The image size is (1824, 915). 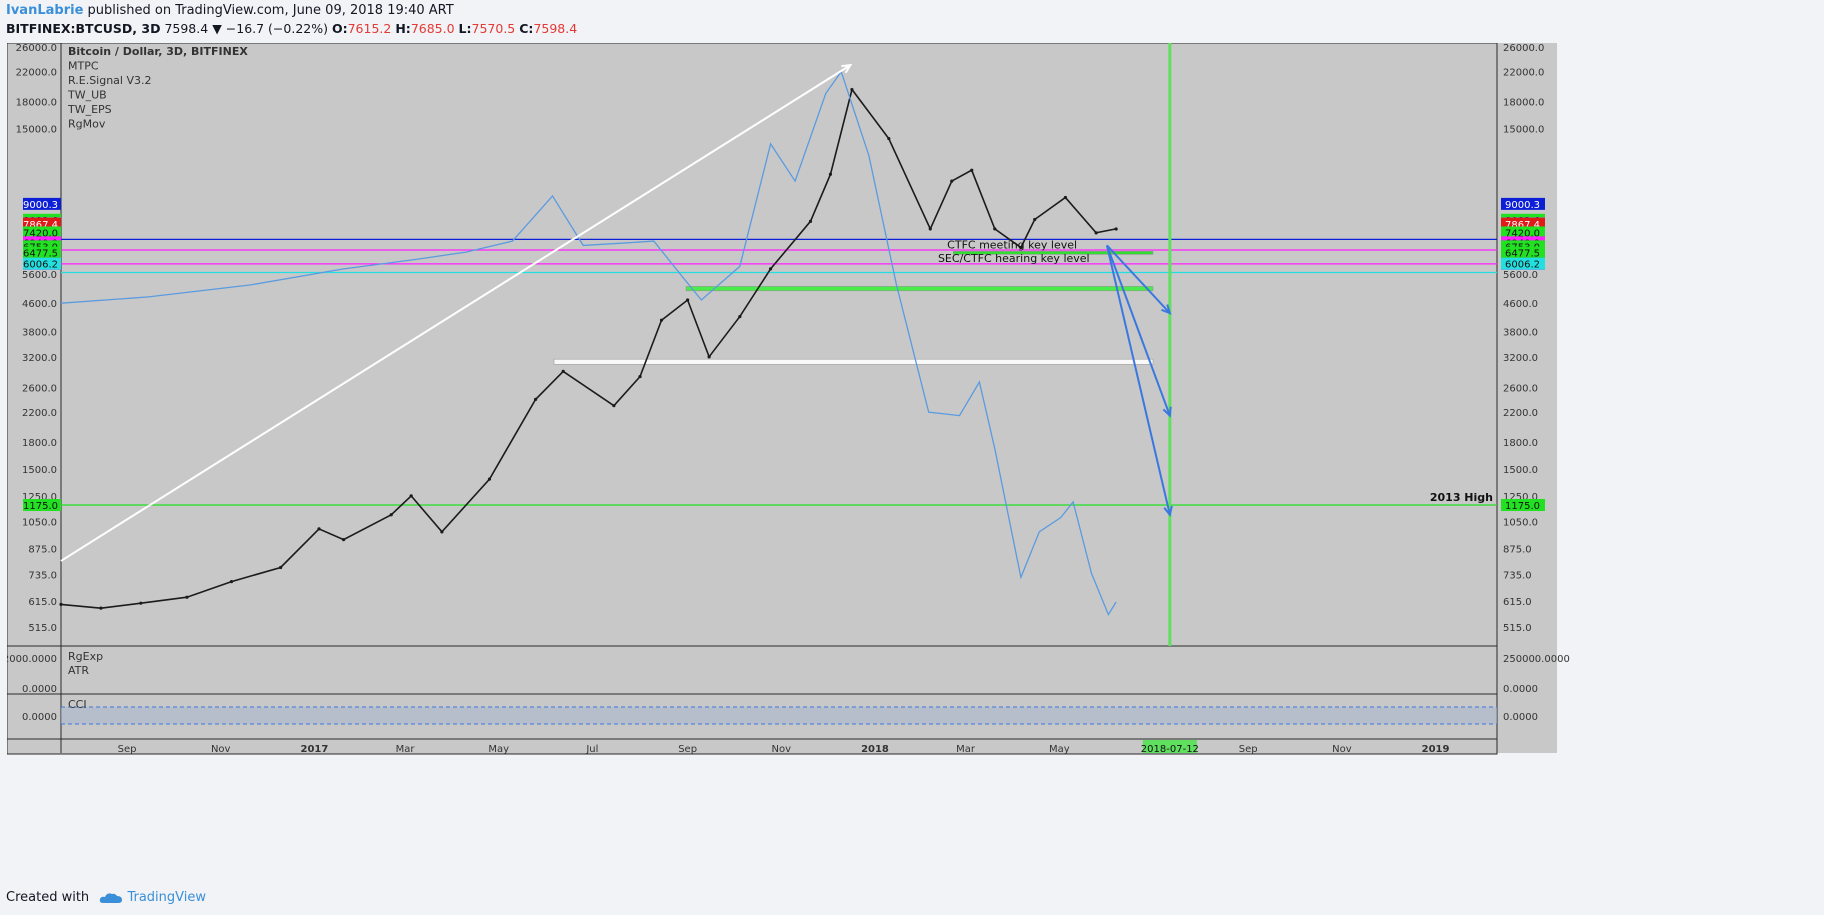 What do you see at coordinates (39, 497) in the screenshot?
I see `left-price-tick: 1250.0` at bounding box center [39, 497].